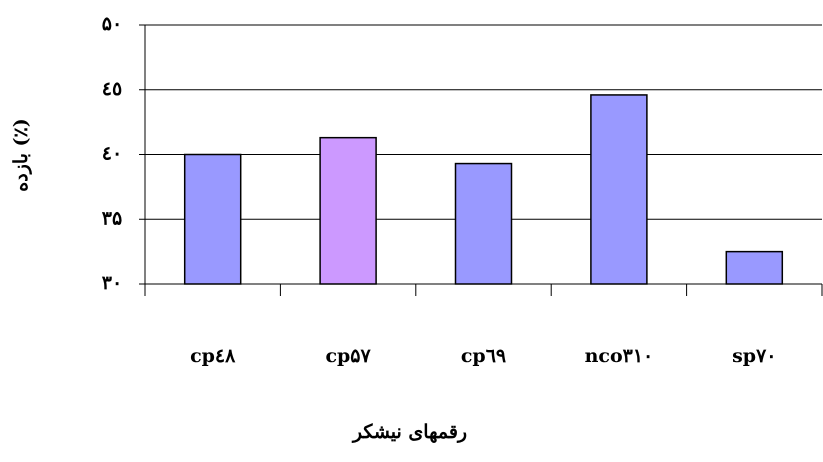 The image size is (823, 462). What do you see at coordinates (619, 356) in the screenshot?
I see `x-tick-label: nco۳۱۰` at bounding box center [619, 356].